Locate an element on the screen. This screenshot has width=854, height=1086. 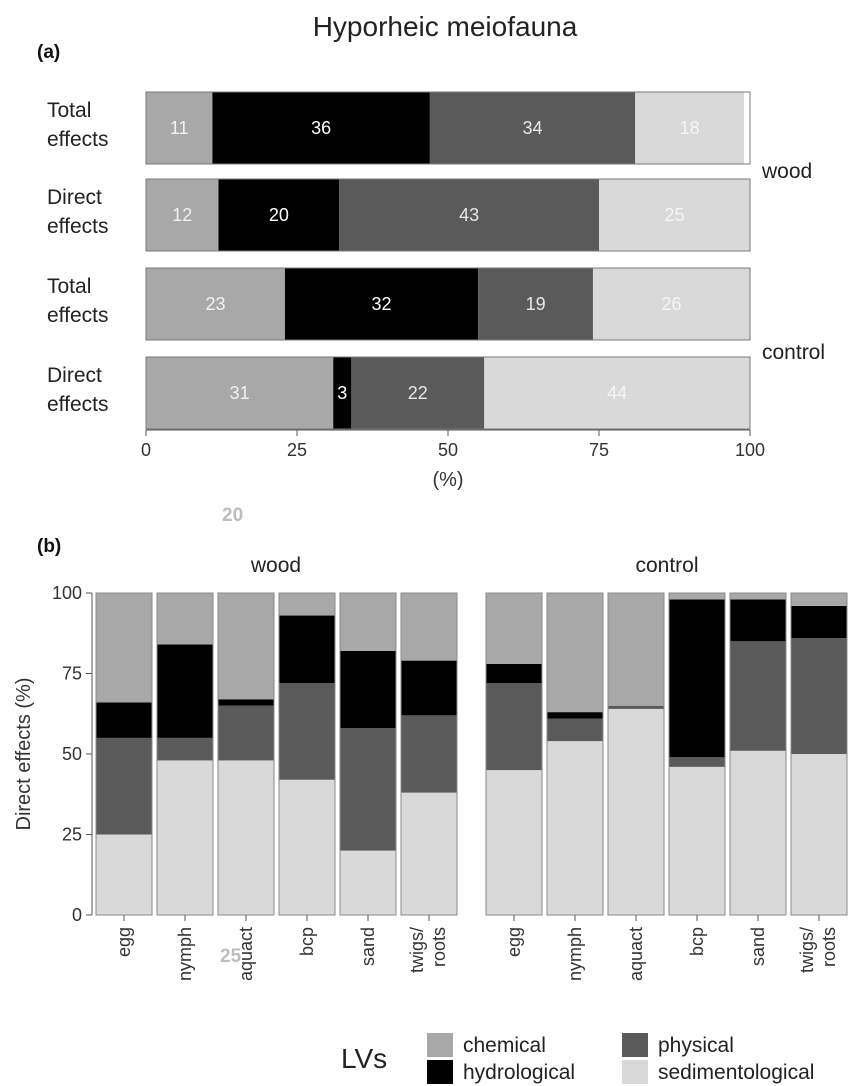
facet-label-control: control is located at coordinates (666, 565).